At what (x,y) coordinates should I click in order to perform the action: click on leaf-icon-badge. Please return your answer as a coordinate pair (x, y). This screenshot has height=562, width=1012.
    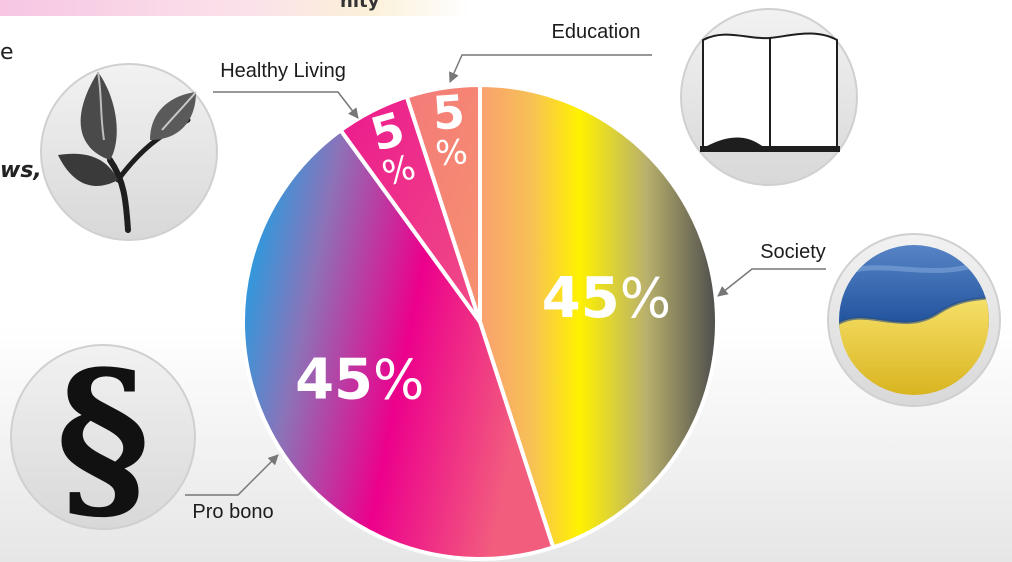
    Looking at the image, I should click on (129, 152).